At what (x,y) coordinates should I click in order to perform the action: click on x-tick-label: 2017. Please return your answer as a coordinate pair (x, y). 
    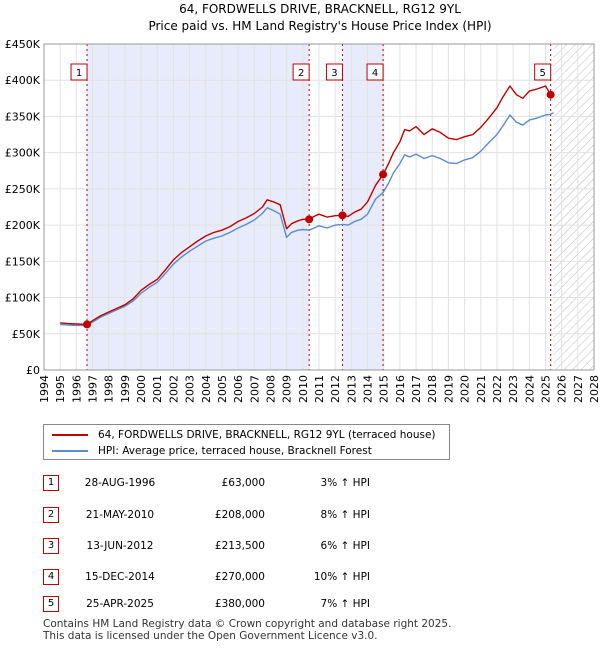
    Looking at the image, I should click on (416, 389).